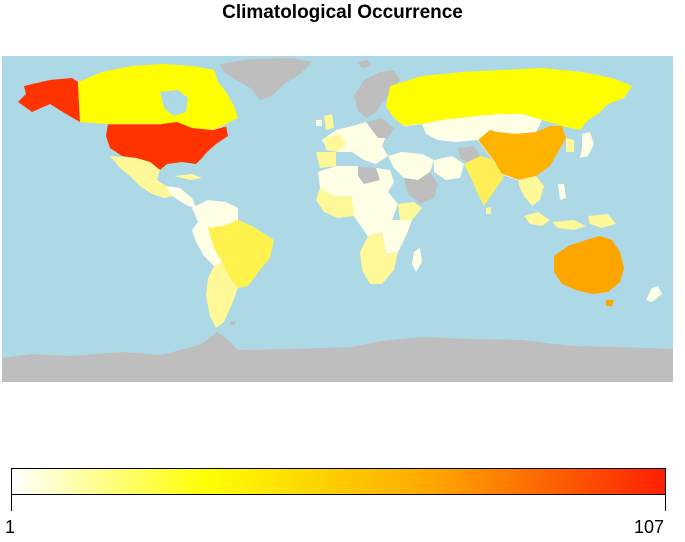  What do you see at coordinates (10, 527) in the screenshot?
I see `legend-min-label: 1` at bounding box center [10, 527].